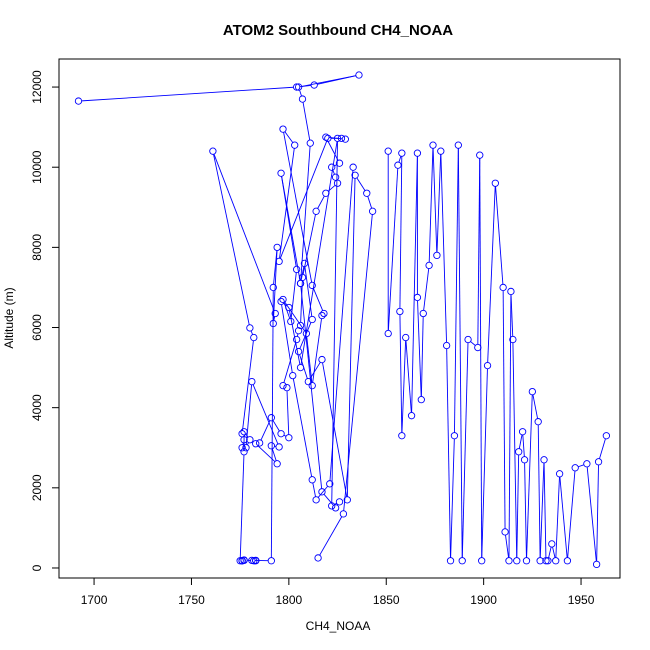 This screenshot has width=650, height=650. I want to click on x-tick-label: 1850, so click(386, 600).